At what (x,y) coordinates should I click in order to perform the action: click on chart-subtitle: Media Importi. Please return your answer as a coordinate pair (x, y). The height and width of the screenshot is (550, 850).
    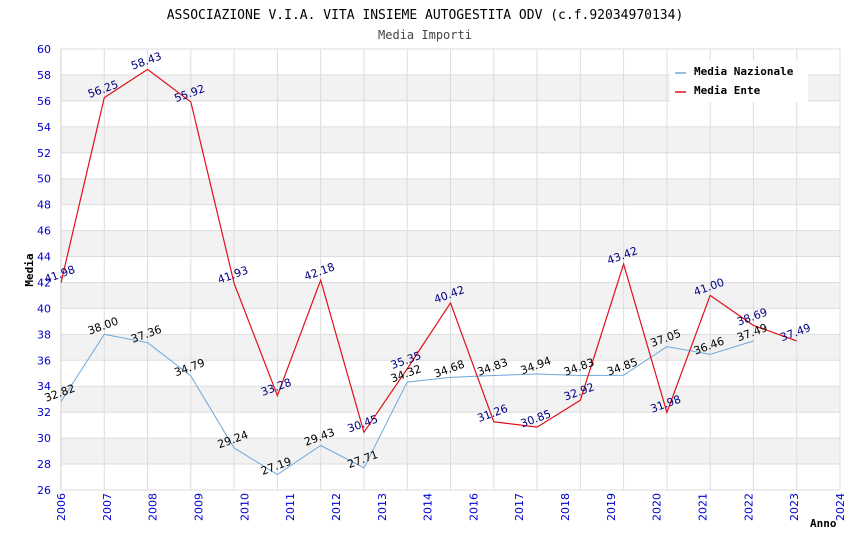
    Looking at the image, I should click on (425, 35).